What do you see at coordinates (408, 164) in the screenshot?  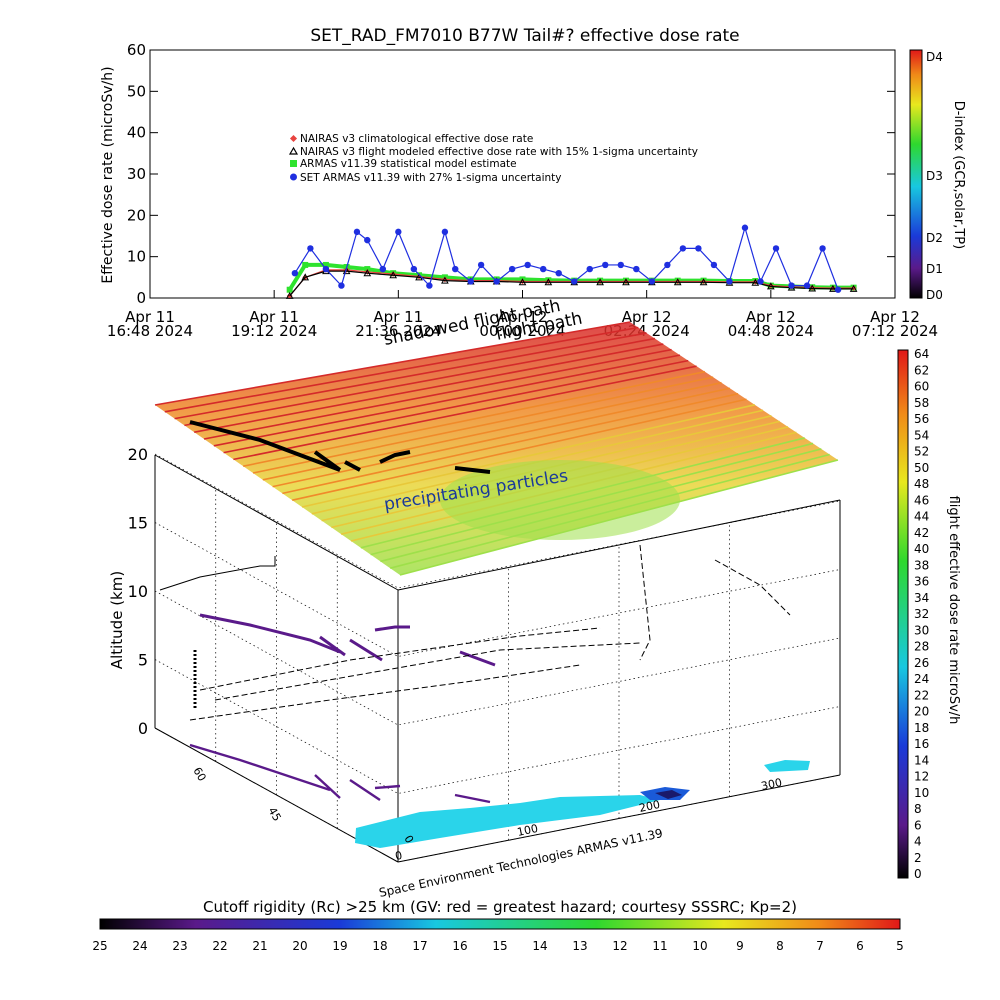 I see `legend-label: ARMAS v11.39 statistical model estimate` at bounding box center [408, 164].